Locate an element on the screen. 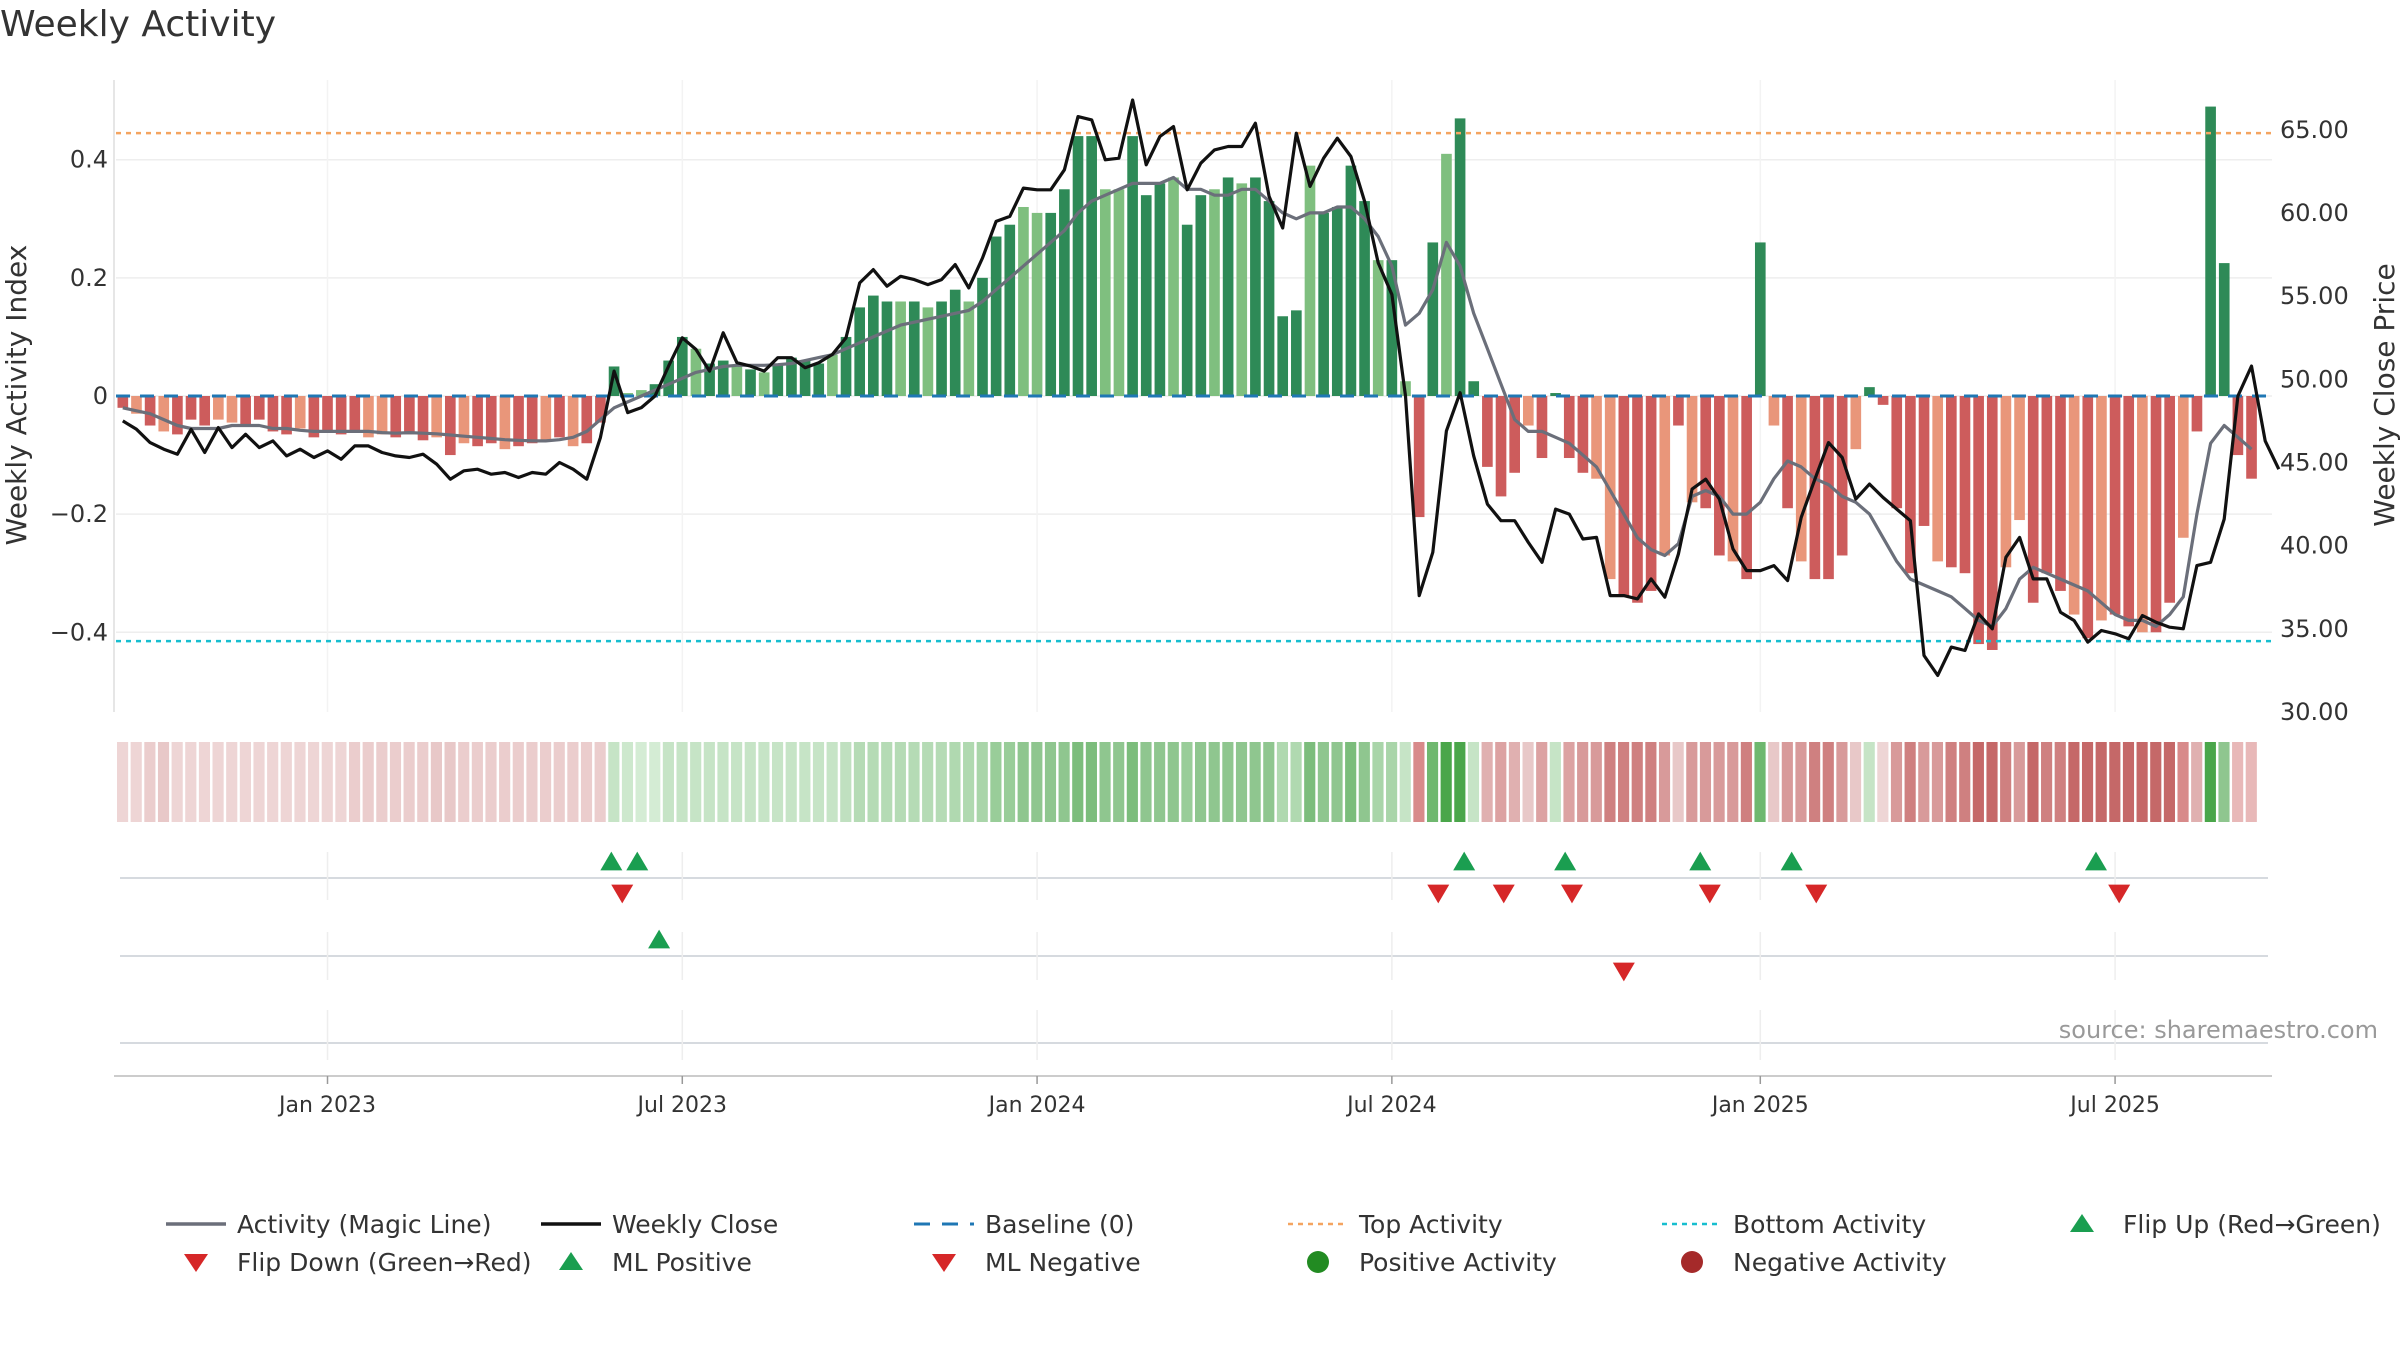  y-right-tick-label: 40.00 is located at coordinates (2314, 546).